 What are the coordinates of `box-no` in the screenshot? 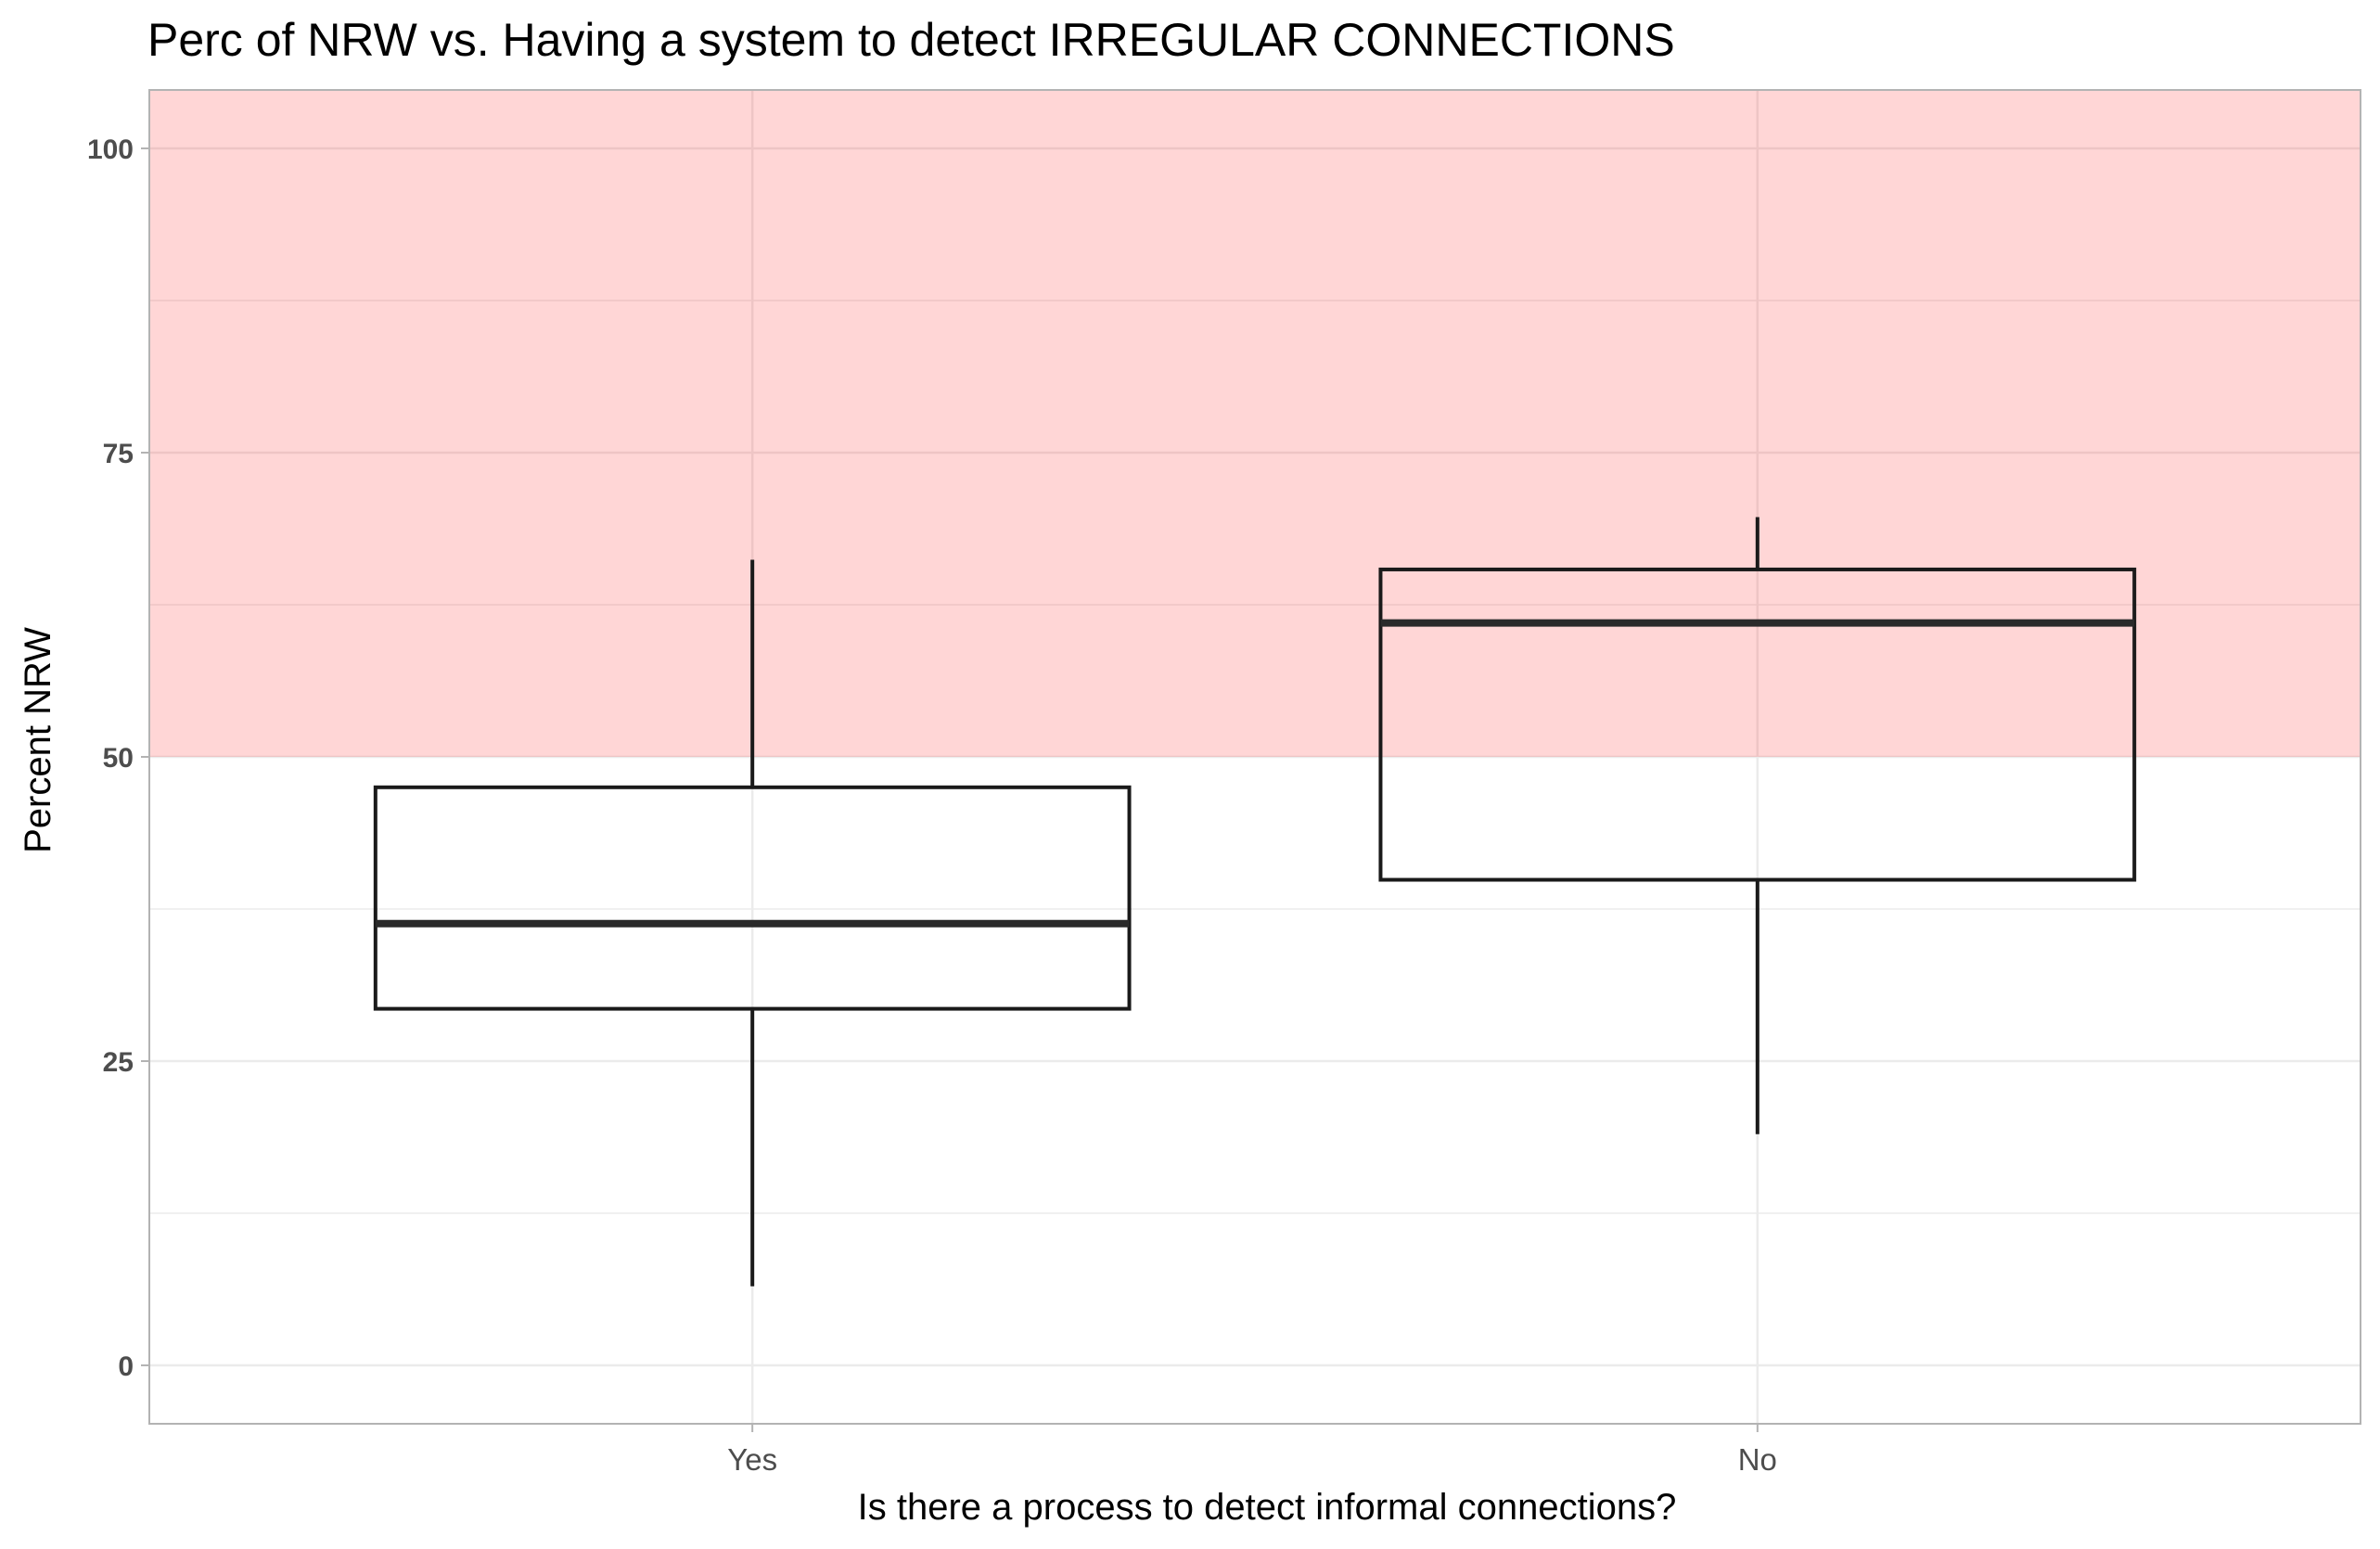 It's located at (1757, 825).